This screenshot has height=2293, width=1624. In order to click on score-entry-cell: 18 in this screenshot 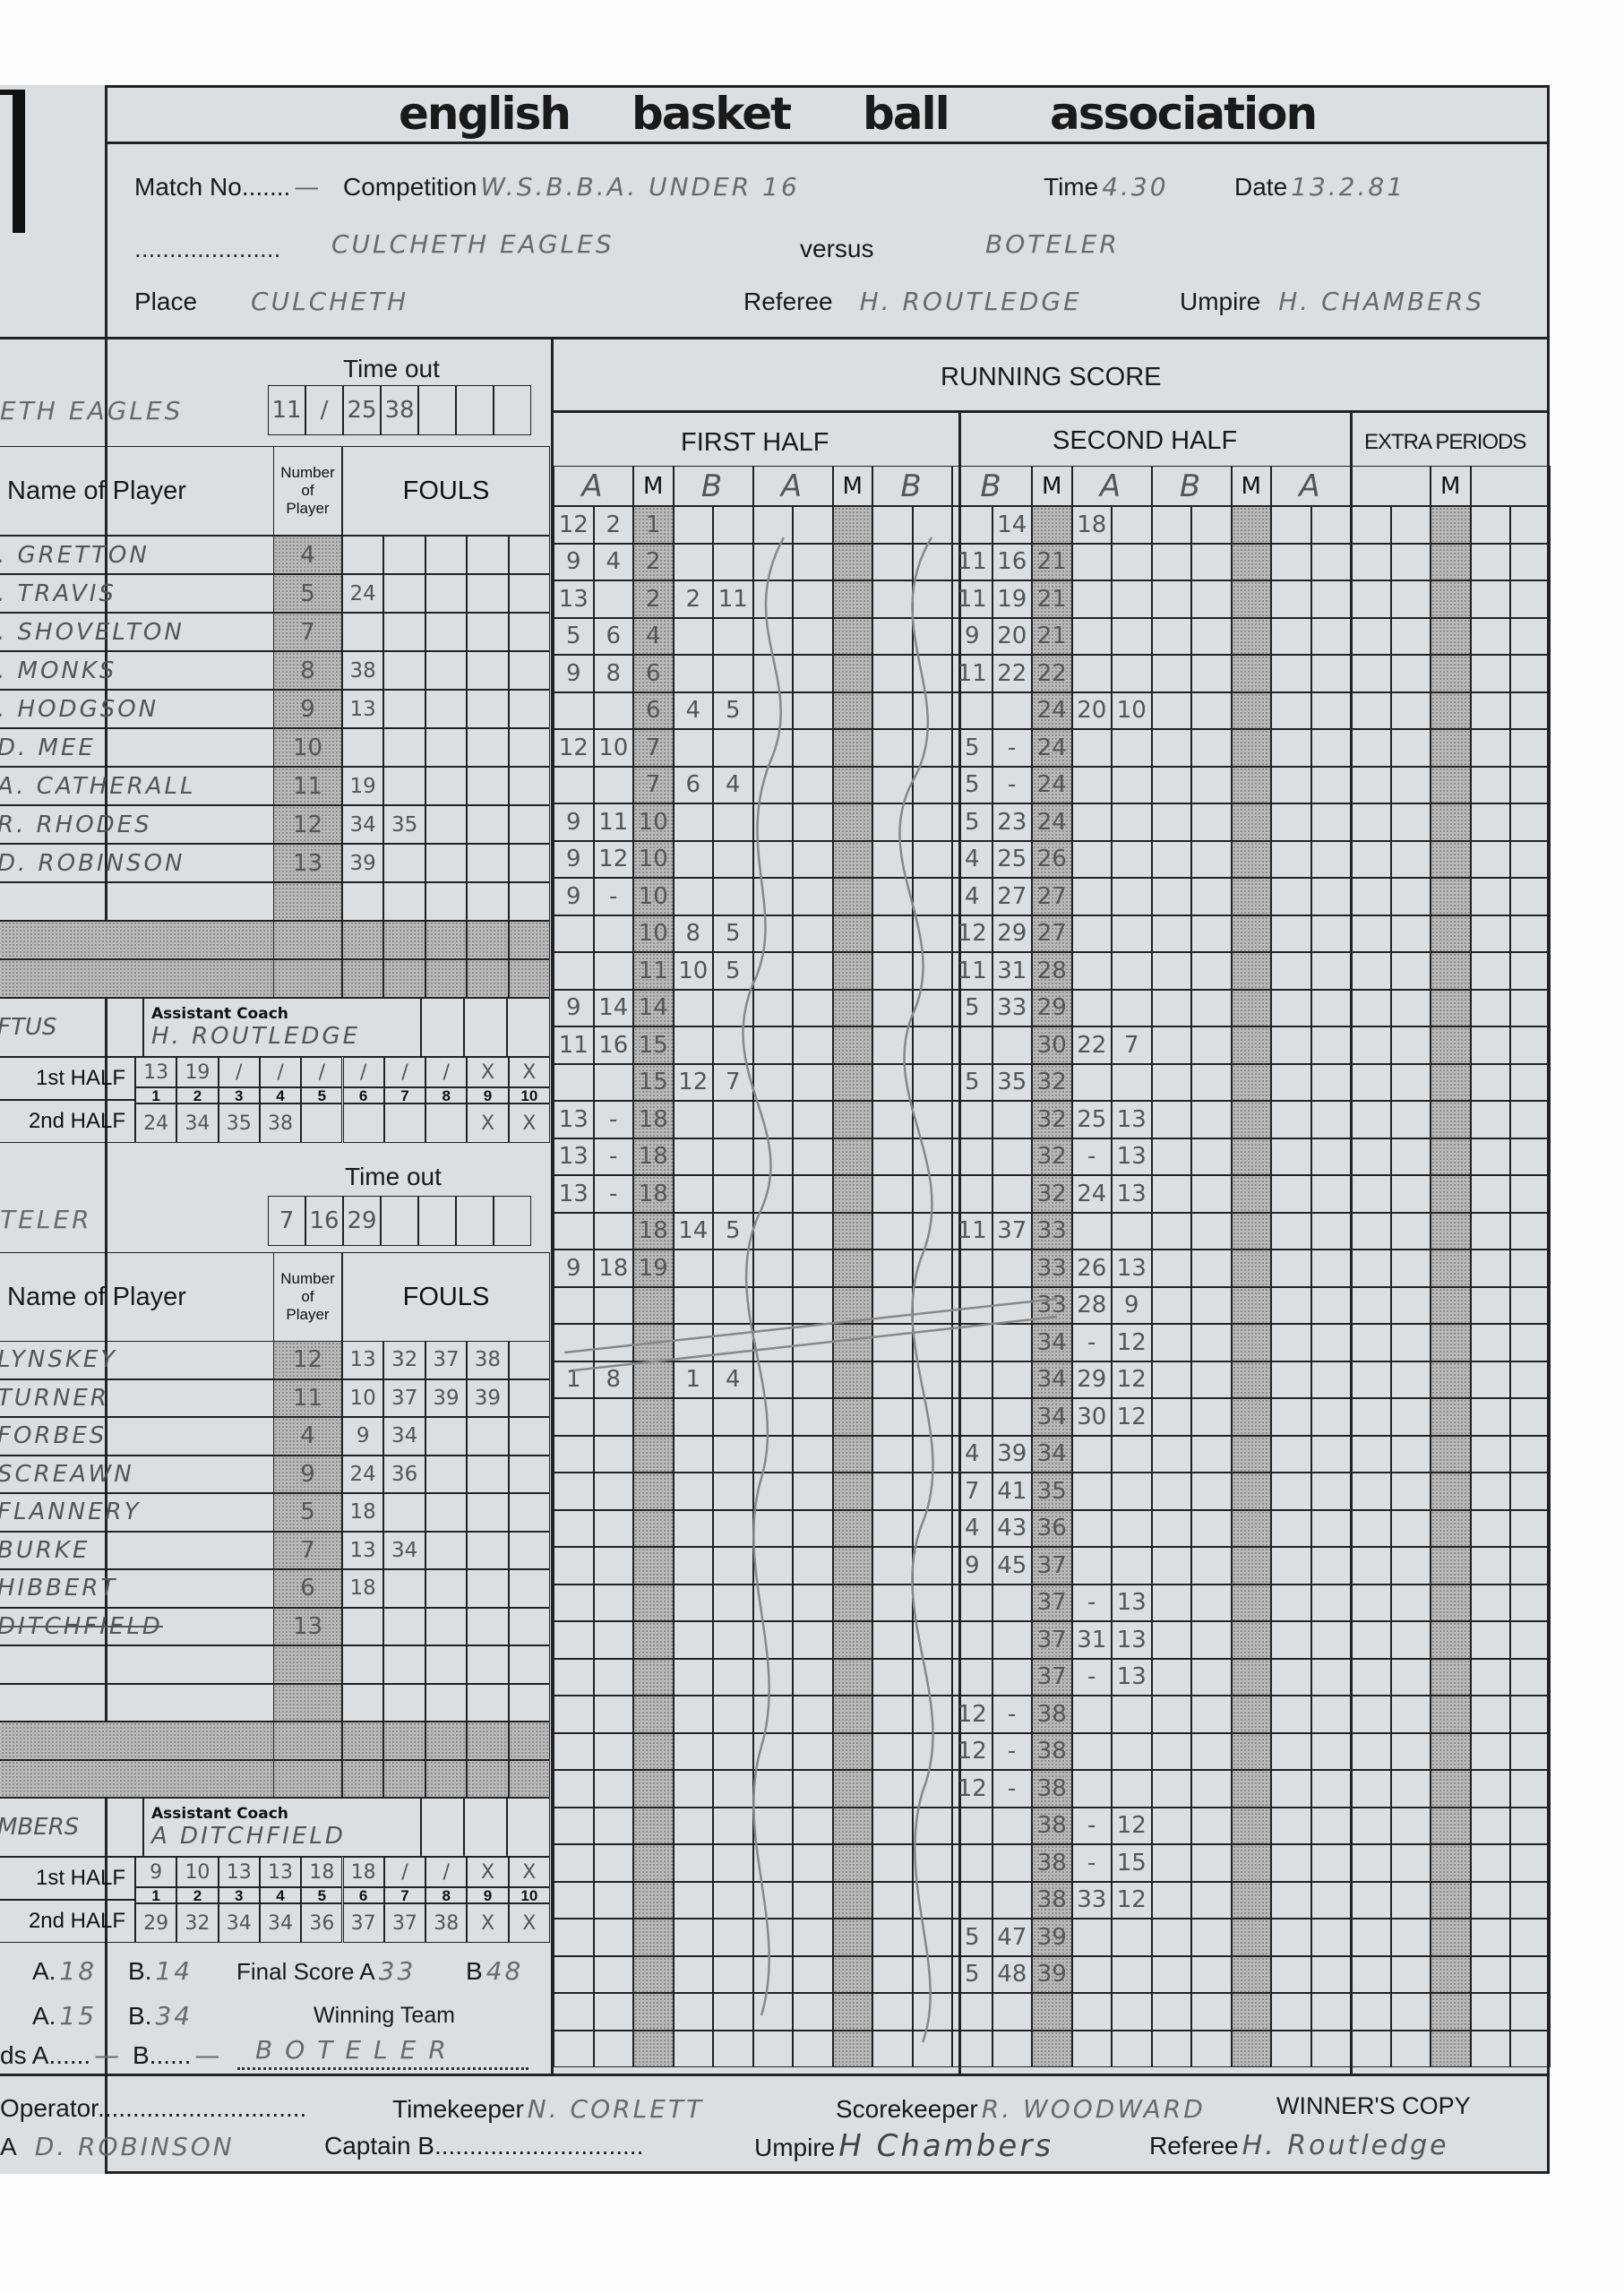, I will do `click(613, 1268)`.